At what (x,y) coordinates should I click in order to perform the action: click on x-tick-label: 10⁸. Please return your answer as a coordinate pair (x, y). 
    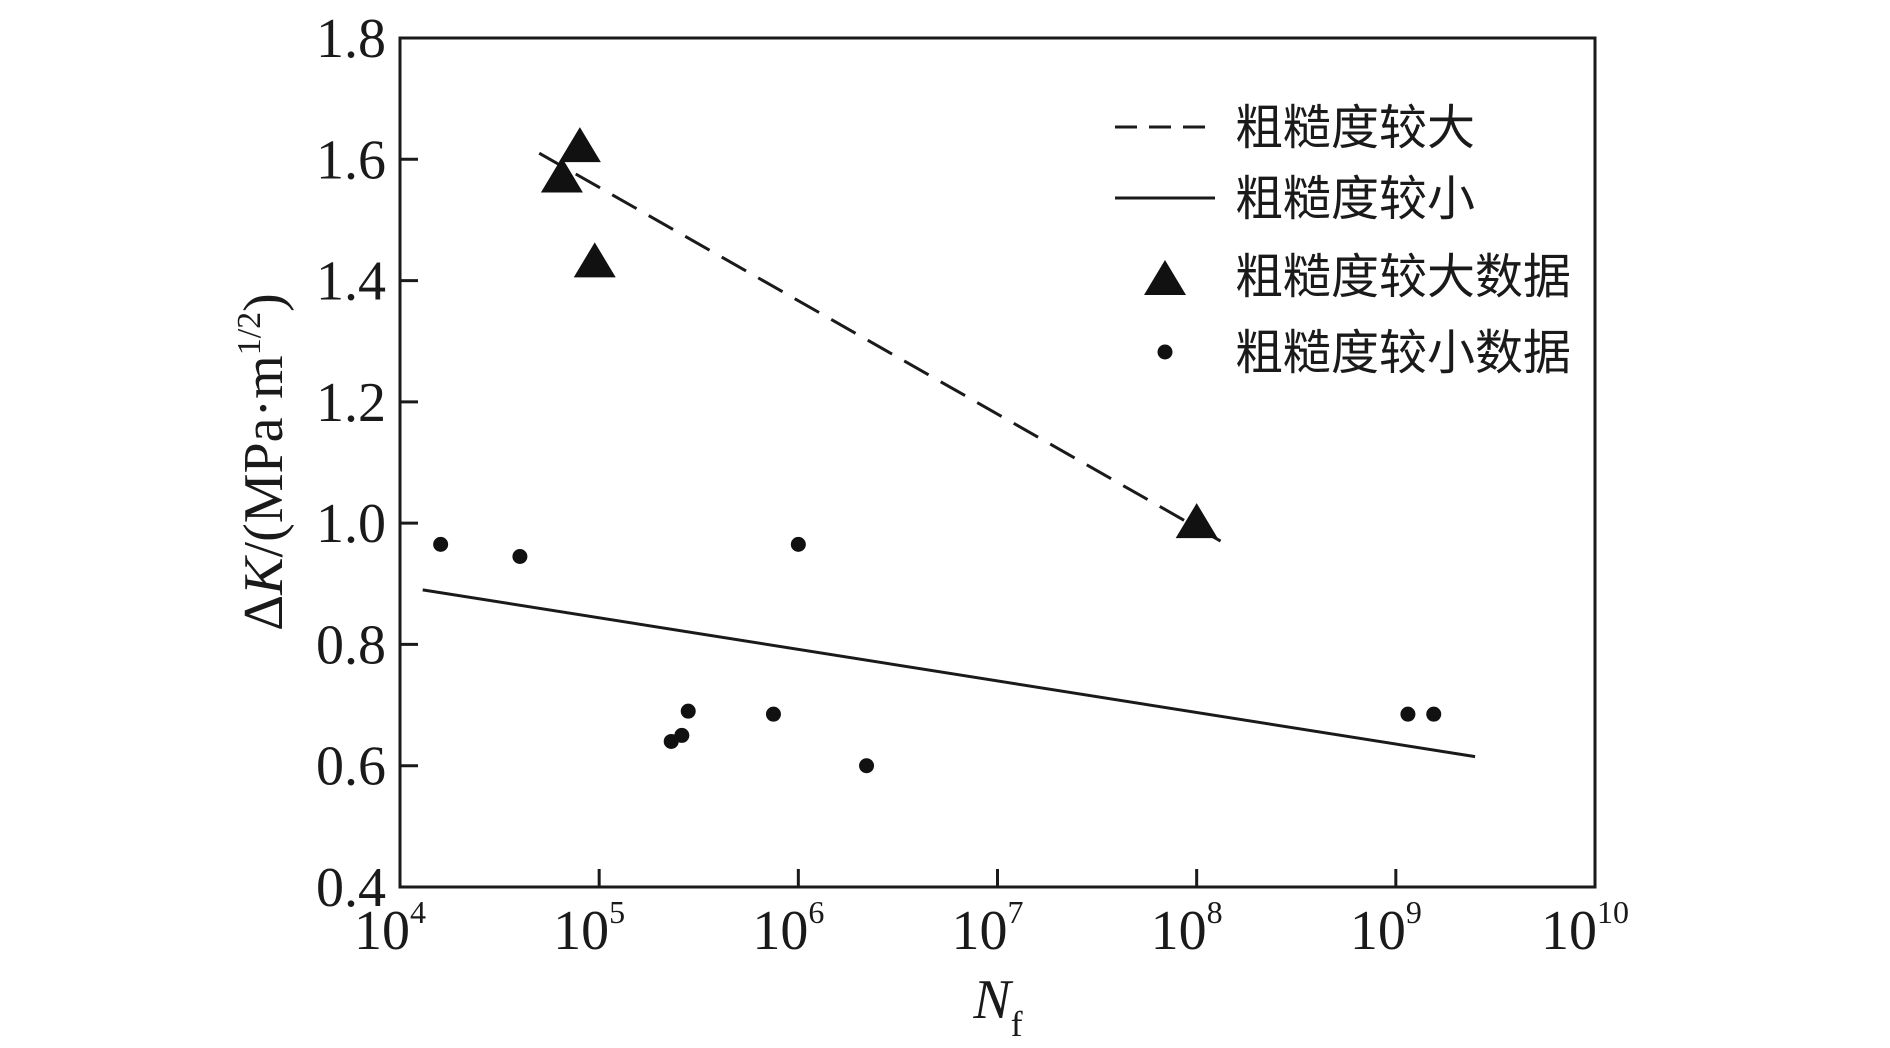
    Looking at the image, I should click on (1187, 928).